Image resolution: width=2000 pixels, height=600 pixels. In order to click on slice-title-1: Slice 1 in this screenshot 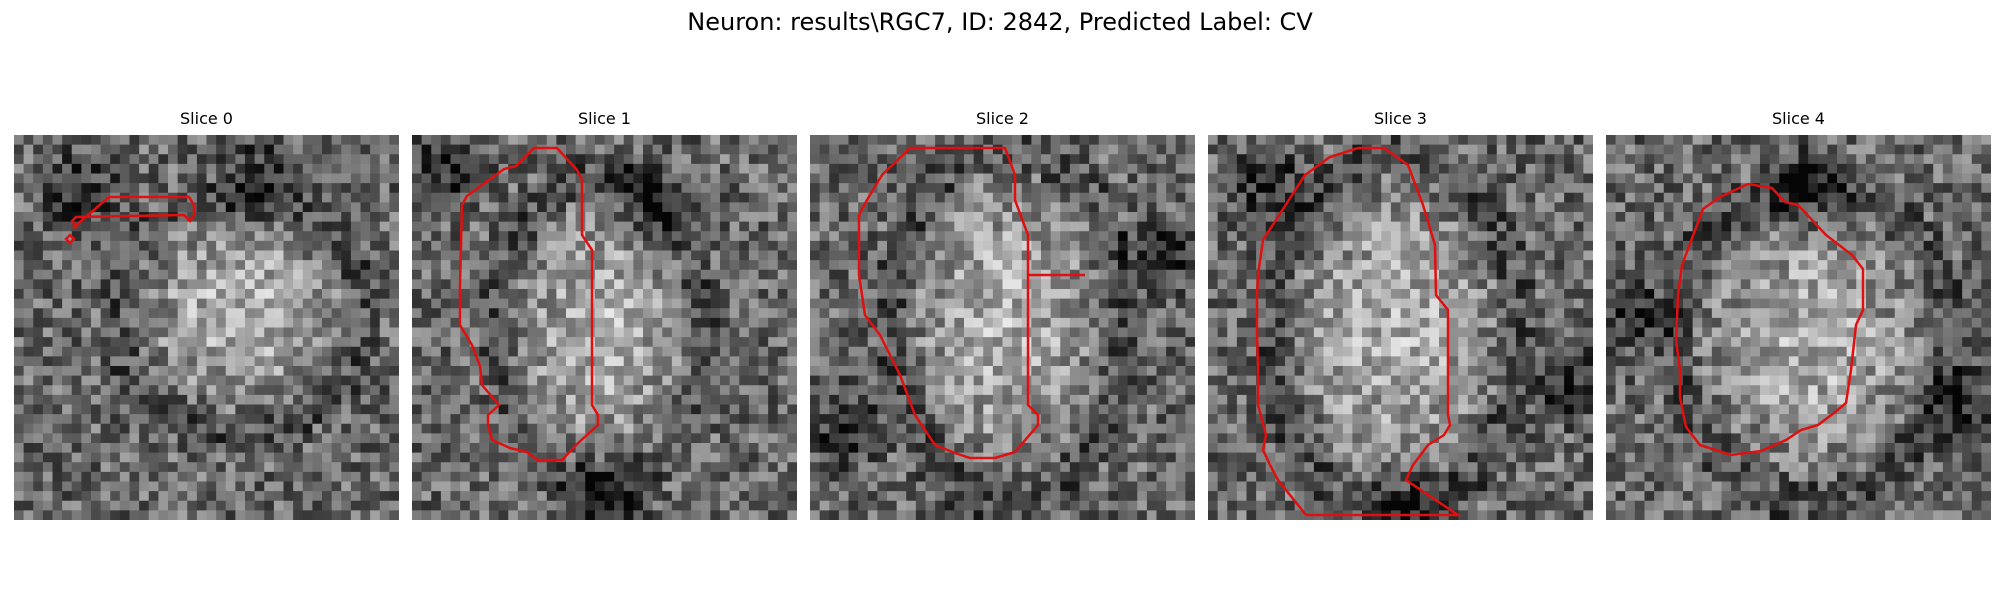, I will do `click(604, 118)`.